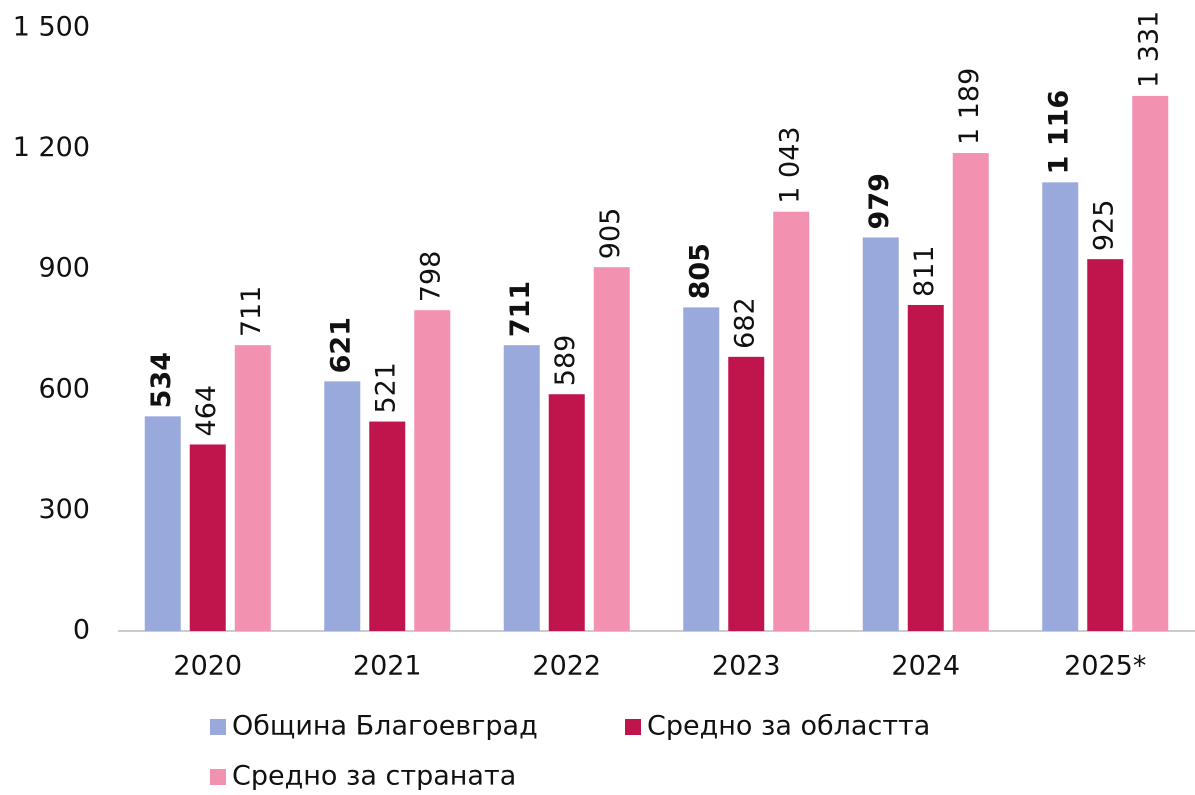  I want to click on data-label: 464, so click(206, 411).